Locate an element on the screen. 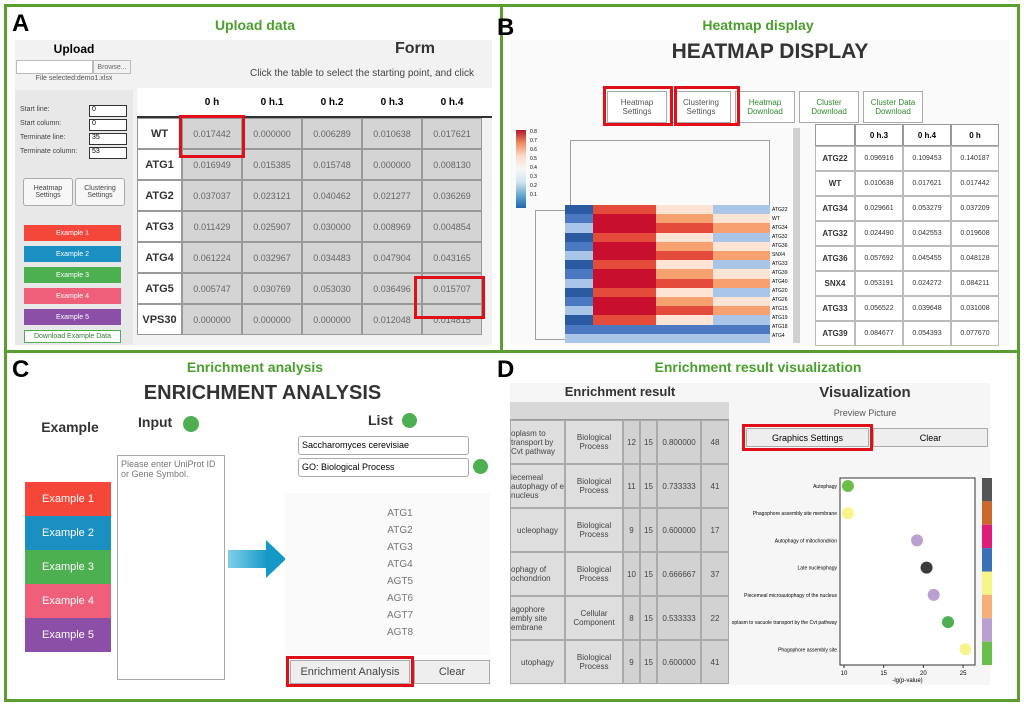 Image resolution: width=1024 pixels, height=706 pixels. help-icon is located at coordinates (480, 466).